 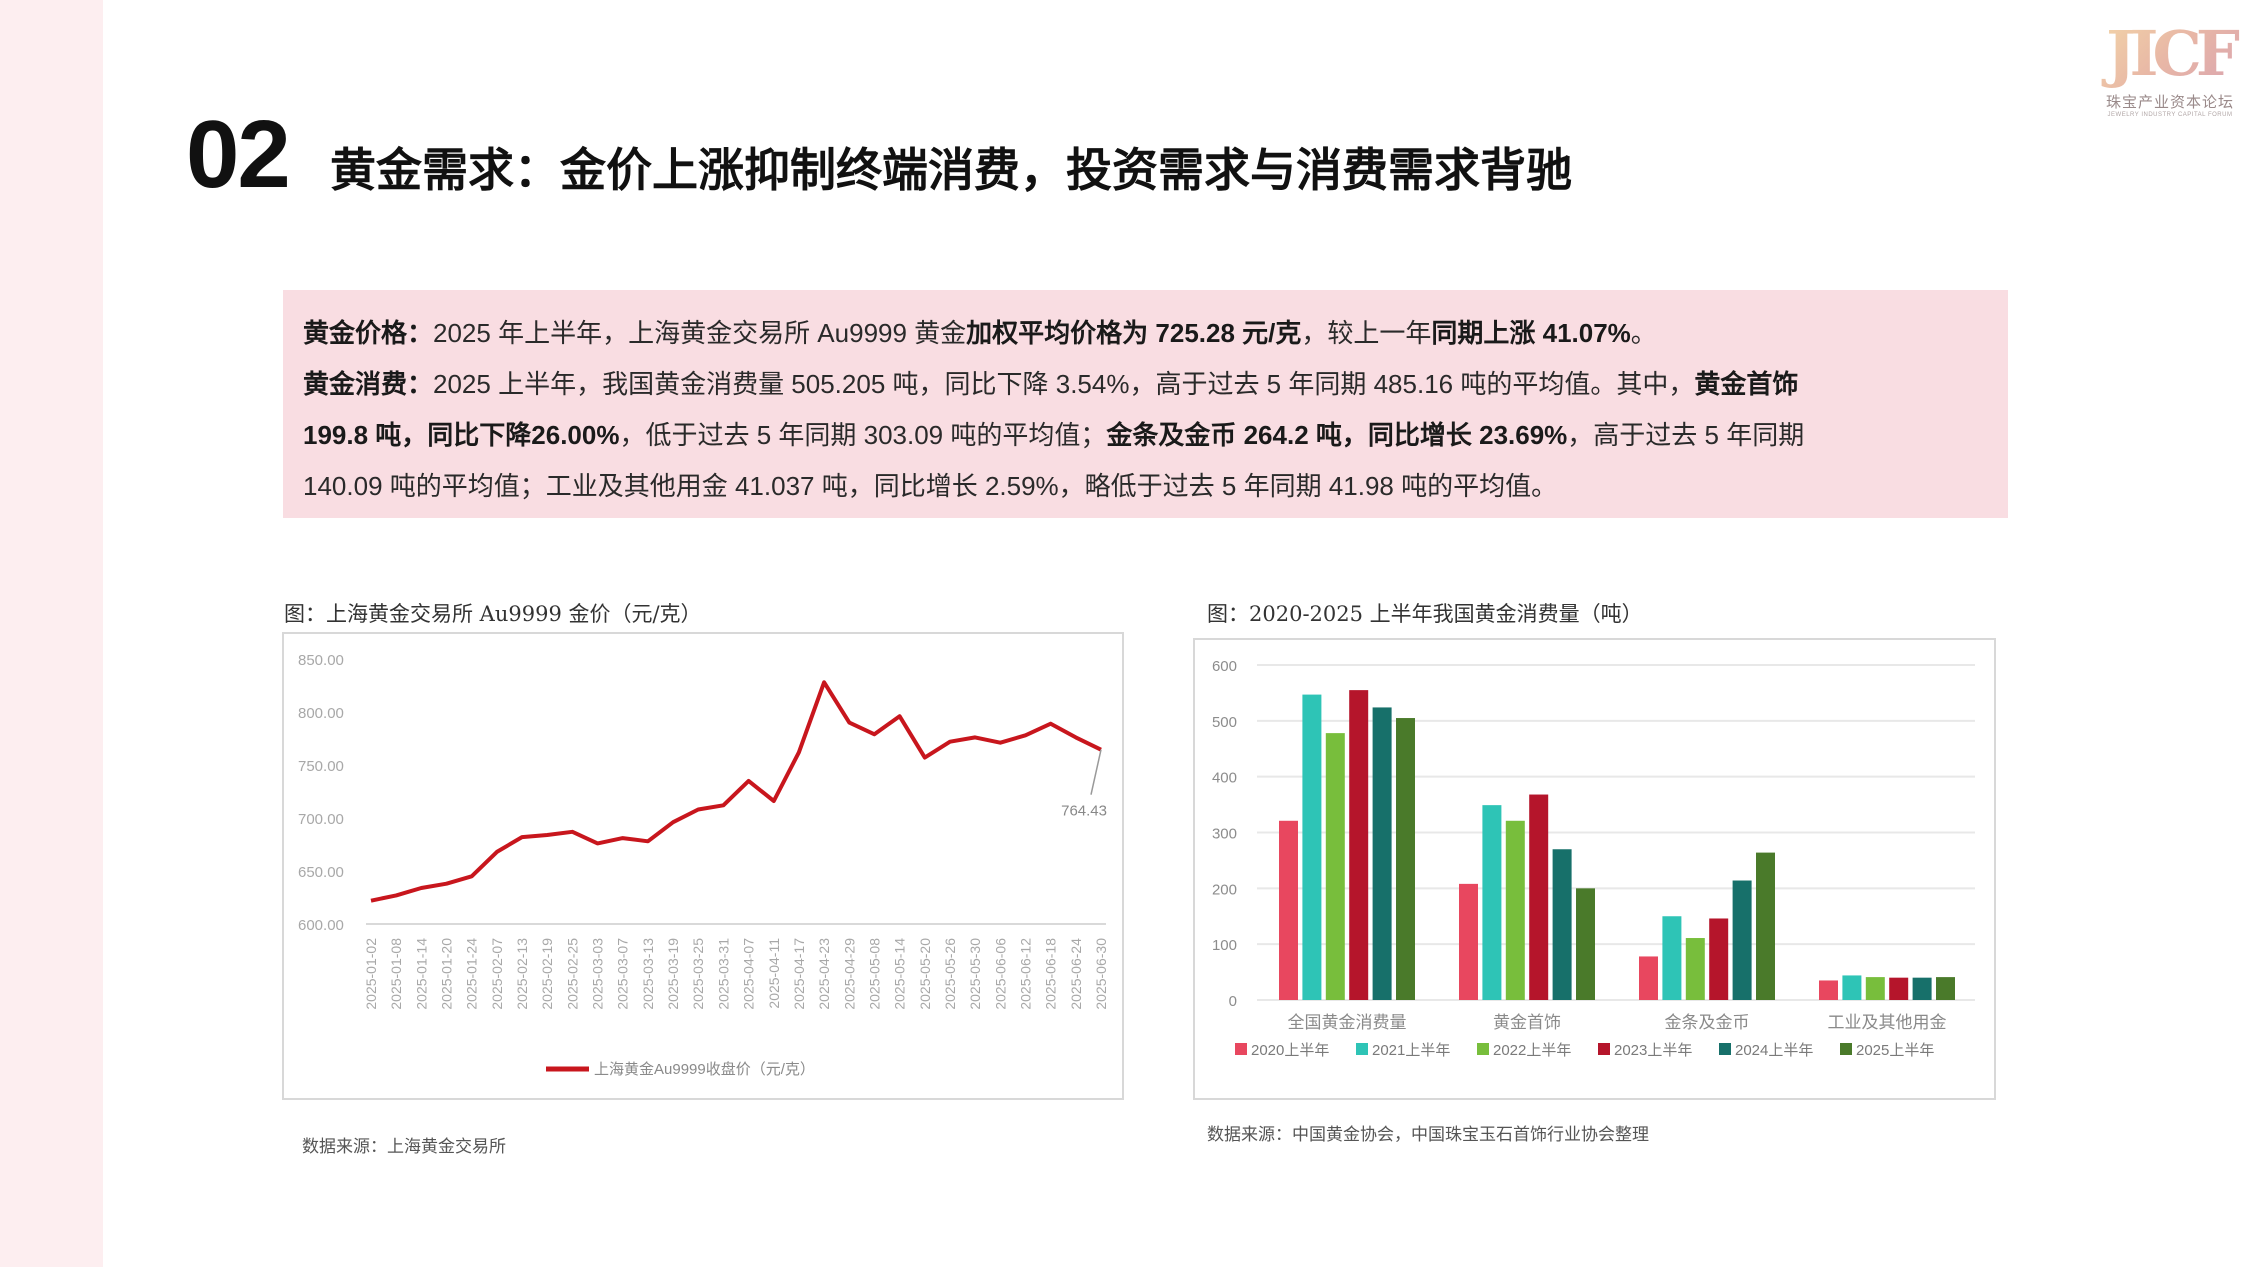 What do you see at coordinates (1224, 722) in the screenshot?
I see `y-tick-label: 500` at bounding box center [1224, 722].